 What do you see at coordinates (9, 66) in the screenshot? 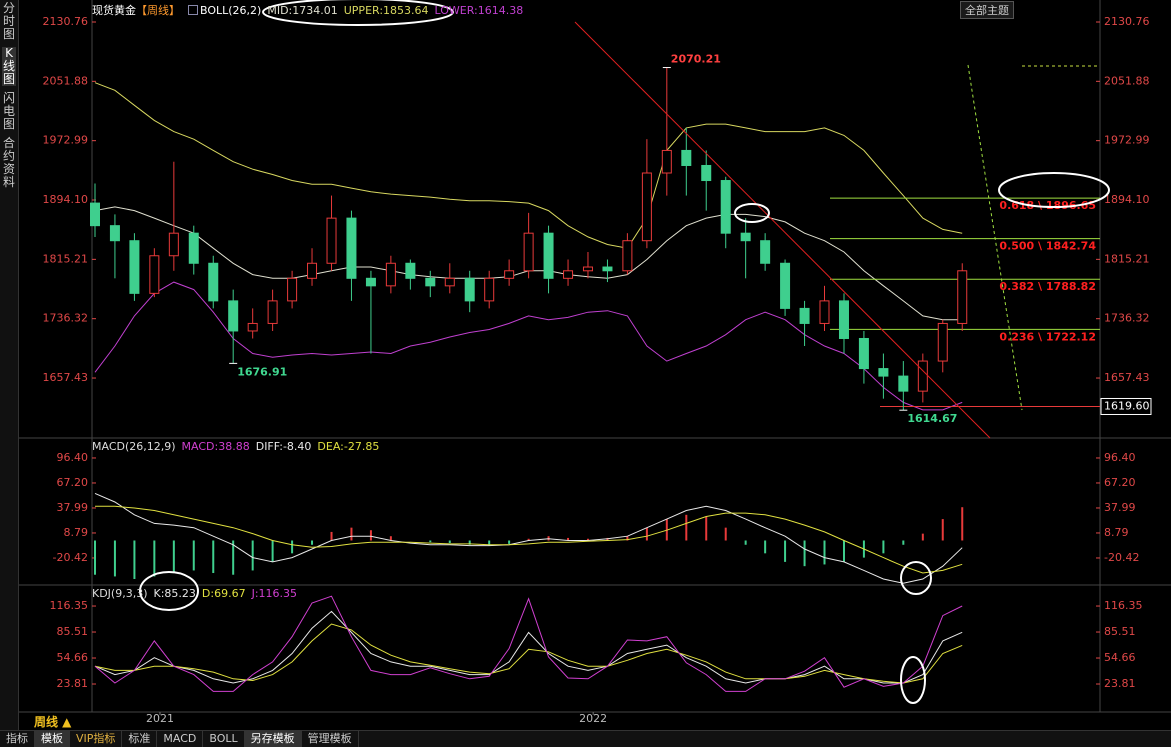
I see `sidebar-tab: K线图` at bounding box center [9, 66].